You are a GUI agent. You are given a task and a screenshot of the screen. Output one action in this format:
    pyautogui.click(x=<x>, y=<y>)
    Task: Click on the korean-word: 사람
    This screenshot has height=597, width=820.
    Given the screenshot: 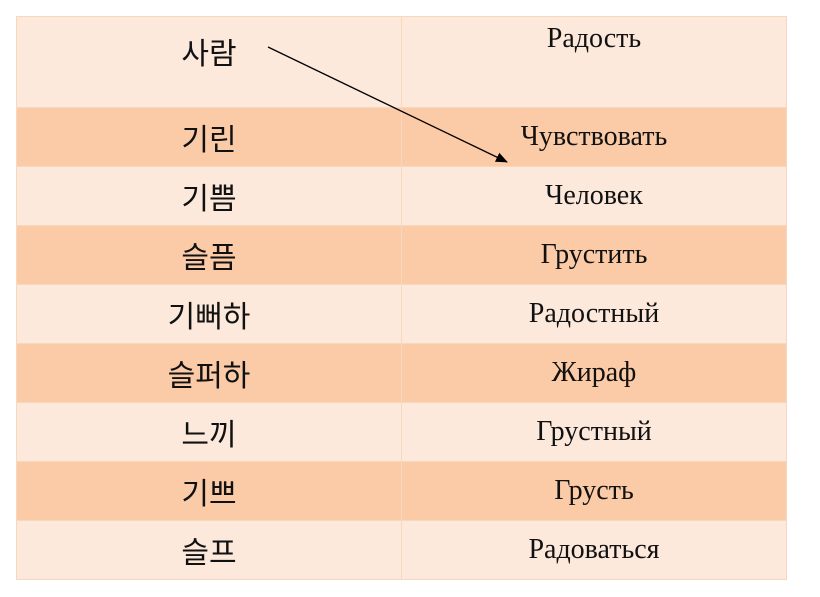 What is the action you would take?
    pyautogui.click(x=209, y=62)
    